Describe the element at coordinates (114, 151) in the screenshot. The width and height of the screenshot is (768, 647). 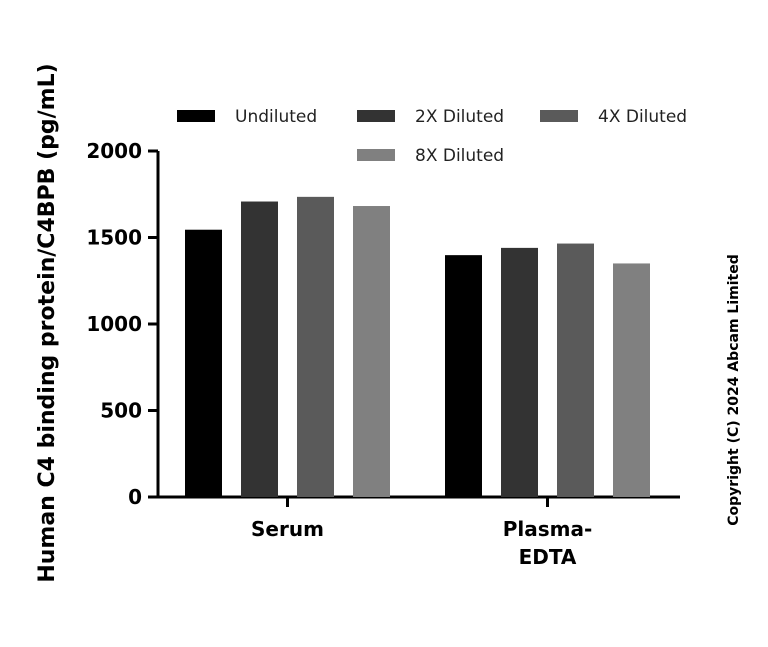
I see `y-tick-label: 2000` at that location.